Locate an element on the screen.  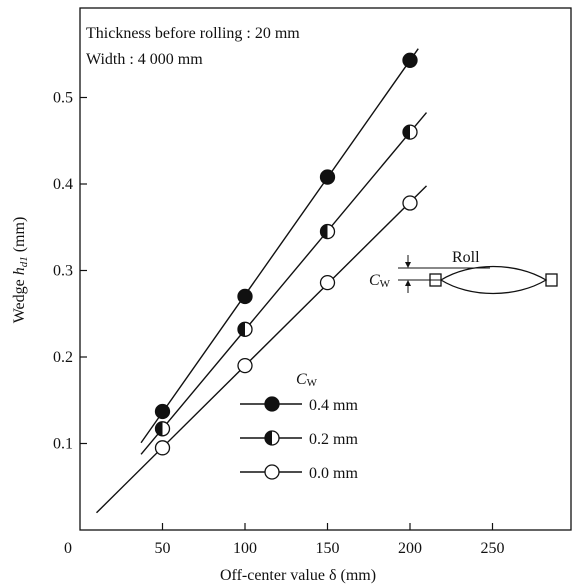
y-tick-label-0-5: 0.5 is located at coordinates (63, 98).